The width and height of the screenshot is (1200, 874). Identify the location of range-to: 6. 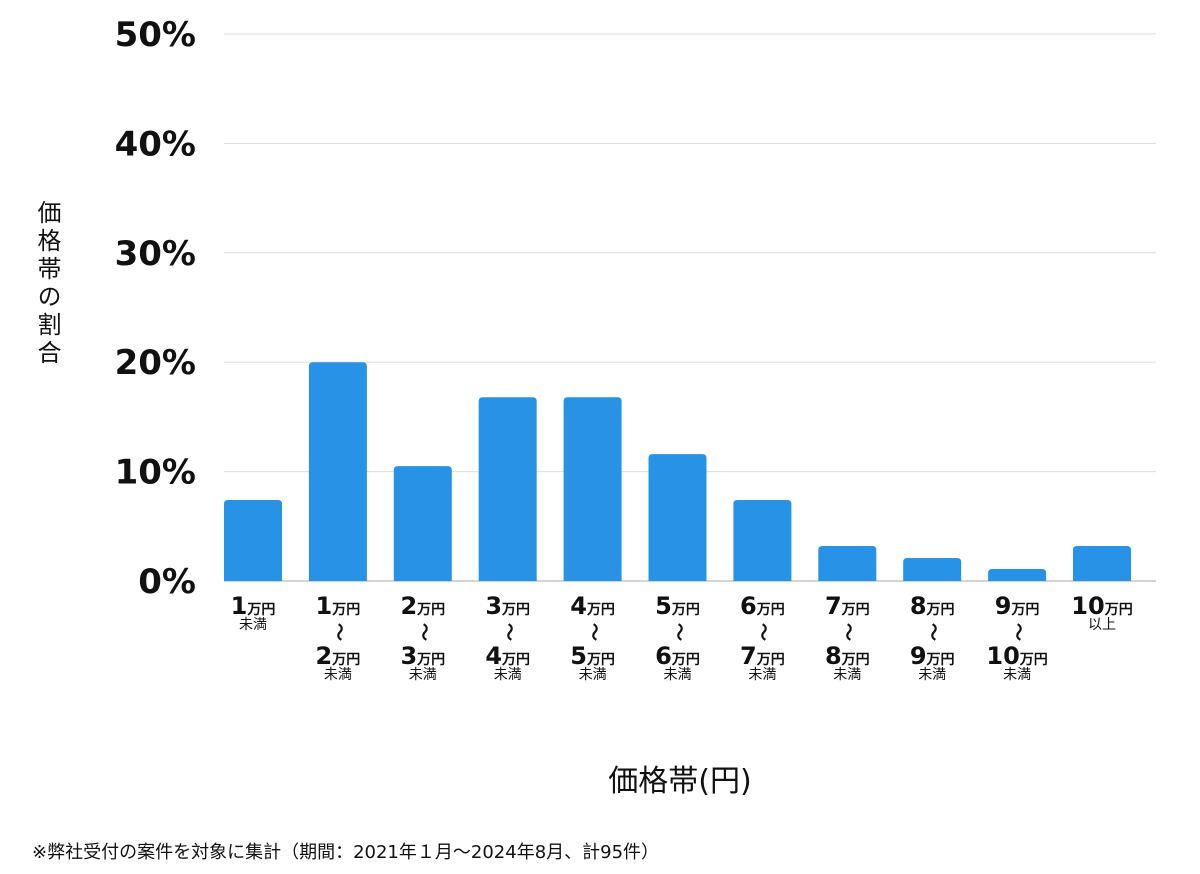
(663, 656).